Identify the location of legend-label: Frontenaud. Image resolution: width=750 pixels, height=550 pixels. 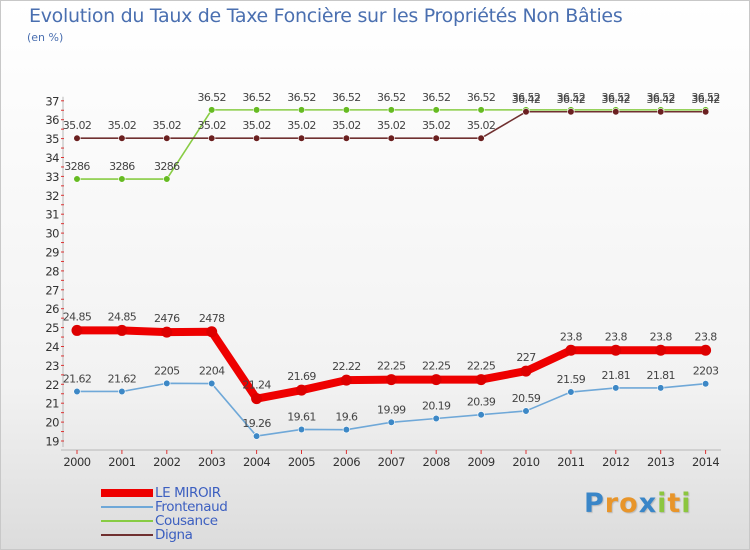
(191, 507).